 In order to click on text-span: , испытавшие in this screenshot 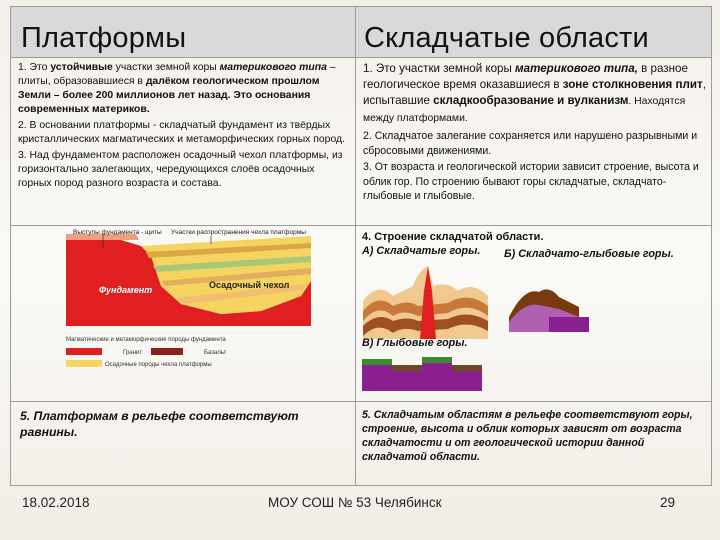, I will do `click(534, 92)`.